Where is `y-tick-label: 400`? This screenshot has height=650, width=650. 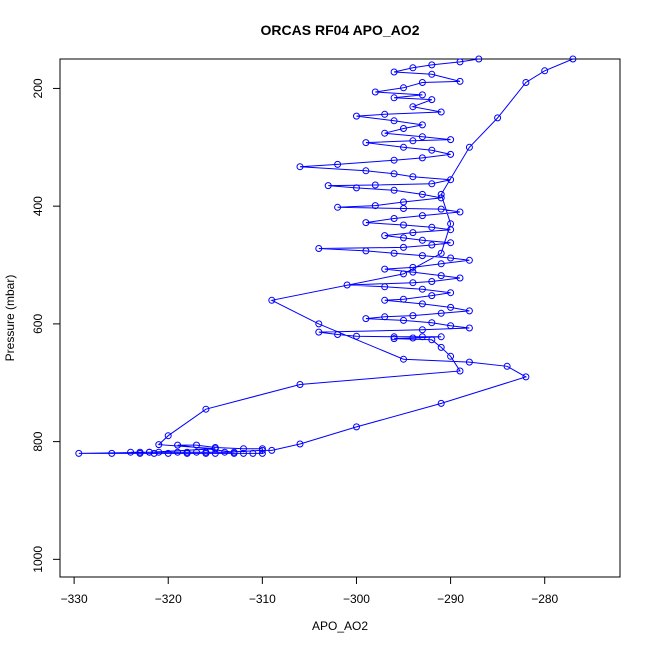
y-tick-label: 400 is located at coordinates (38, 206).